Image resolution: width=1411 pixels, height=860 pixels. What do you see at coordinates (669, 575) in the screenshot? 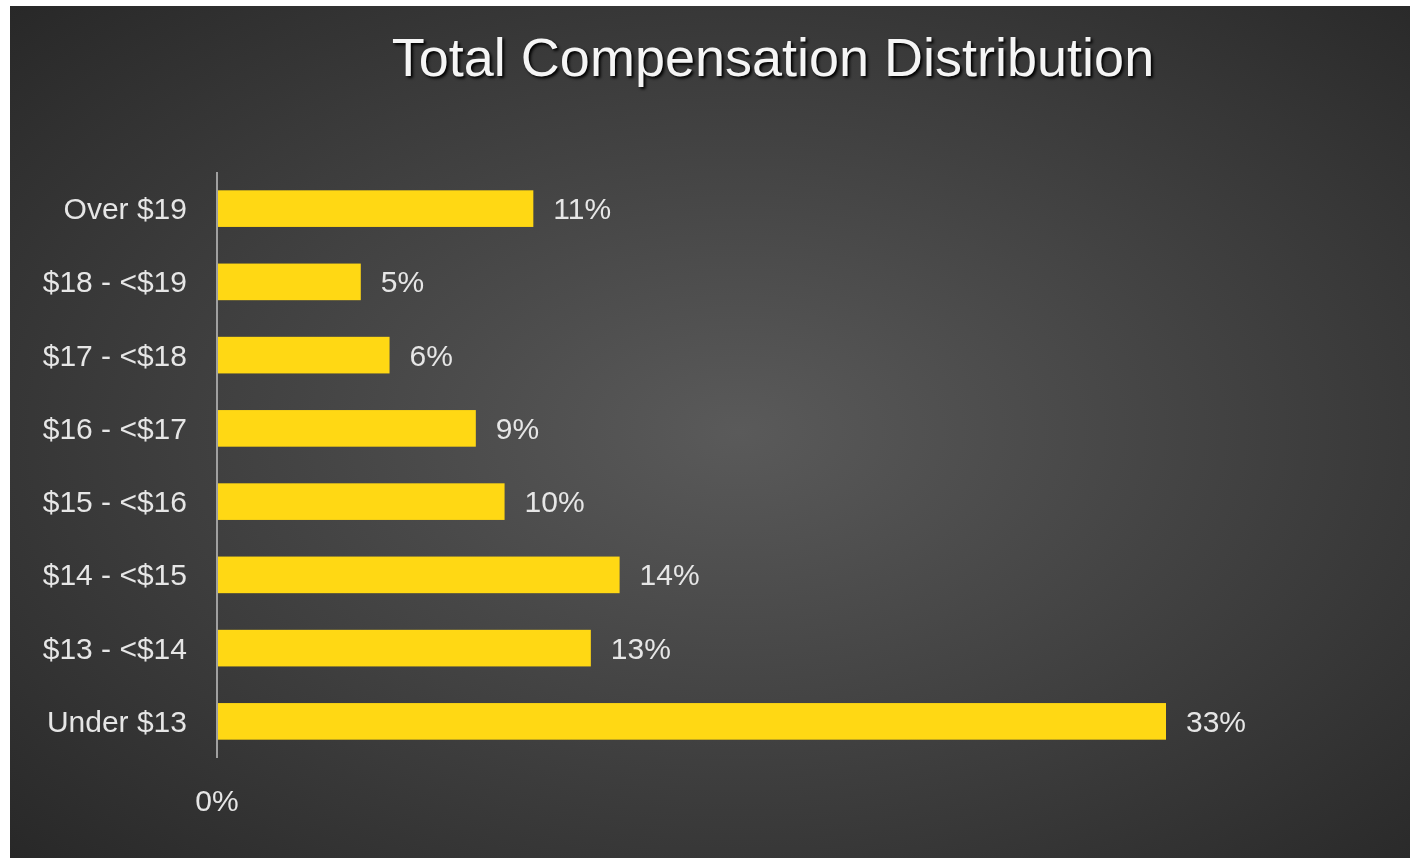
I see `data-label: 14%` at bounding box center [669, 575].